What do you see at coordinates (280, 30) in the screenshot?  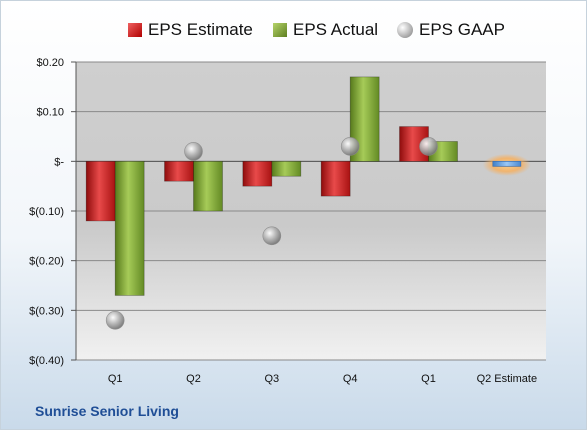 I see `legend-swatch-actual` at bounding box center [280, 30].